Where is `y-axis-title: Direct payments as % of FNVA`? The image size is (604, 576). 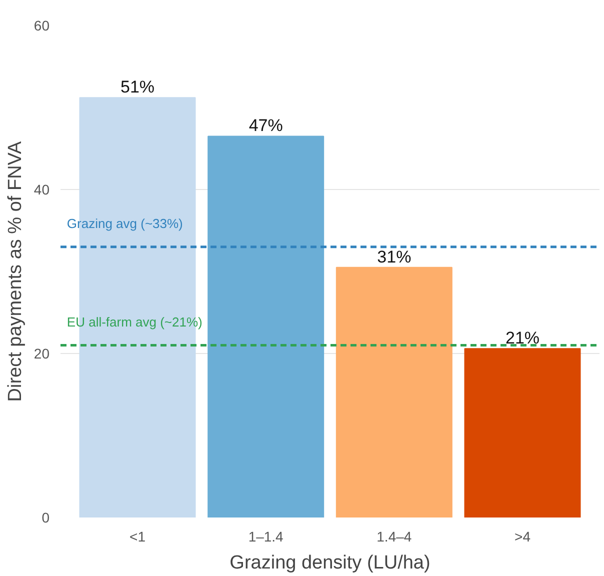
y-axis-title: Direct payments as % of FNVA is located at coordinates (15, 271).